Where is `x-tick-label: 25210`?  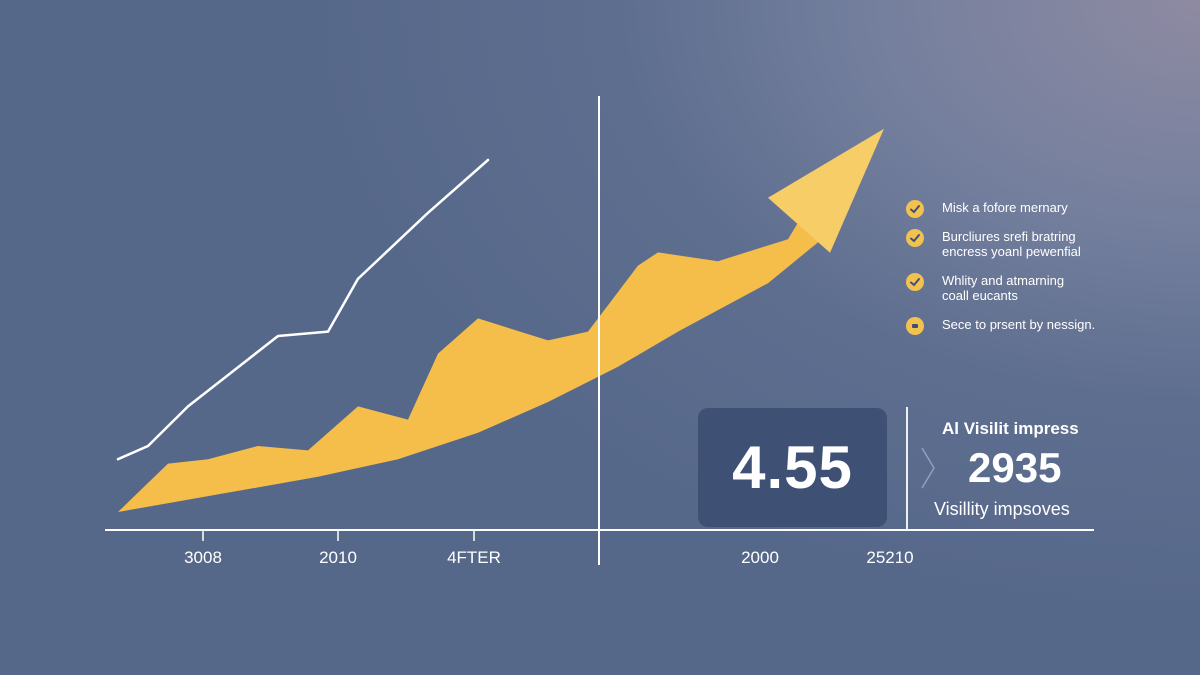 x-tick-label: 25210 is located at coordinates (889, 557).